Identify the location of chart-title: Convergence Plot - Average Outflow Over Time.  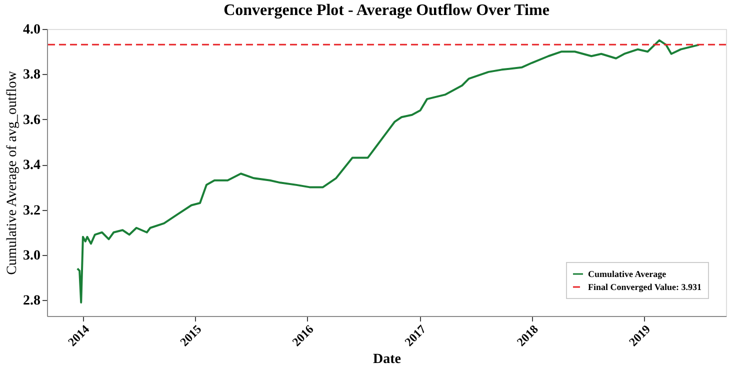
(387, 10).